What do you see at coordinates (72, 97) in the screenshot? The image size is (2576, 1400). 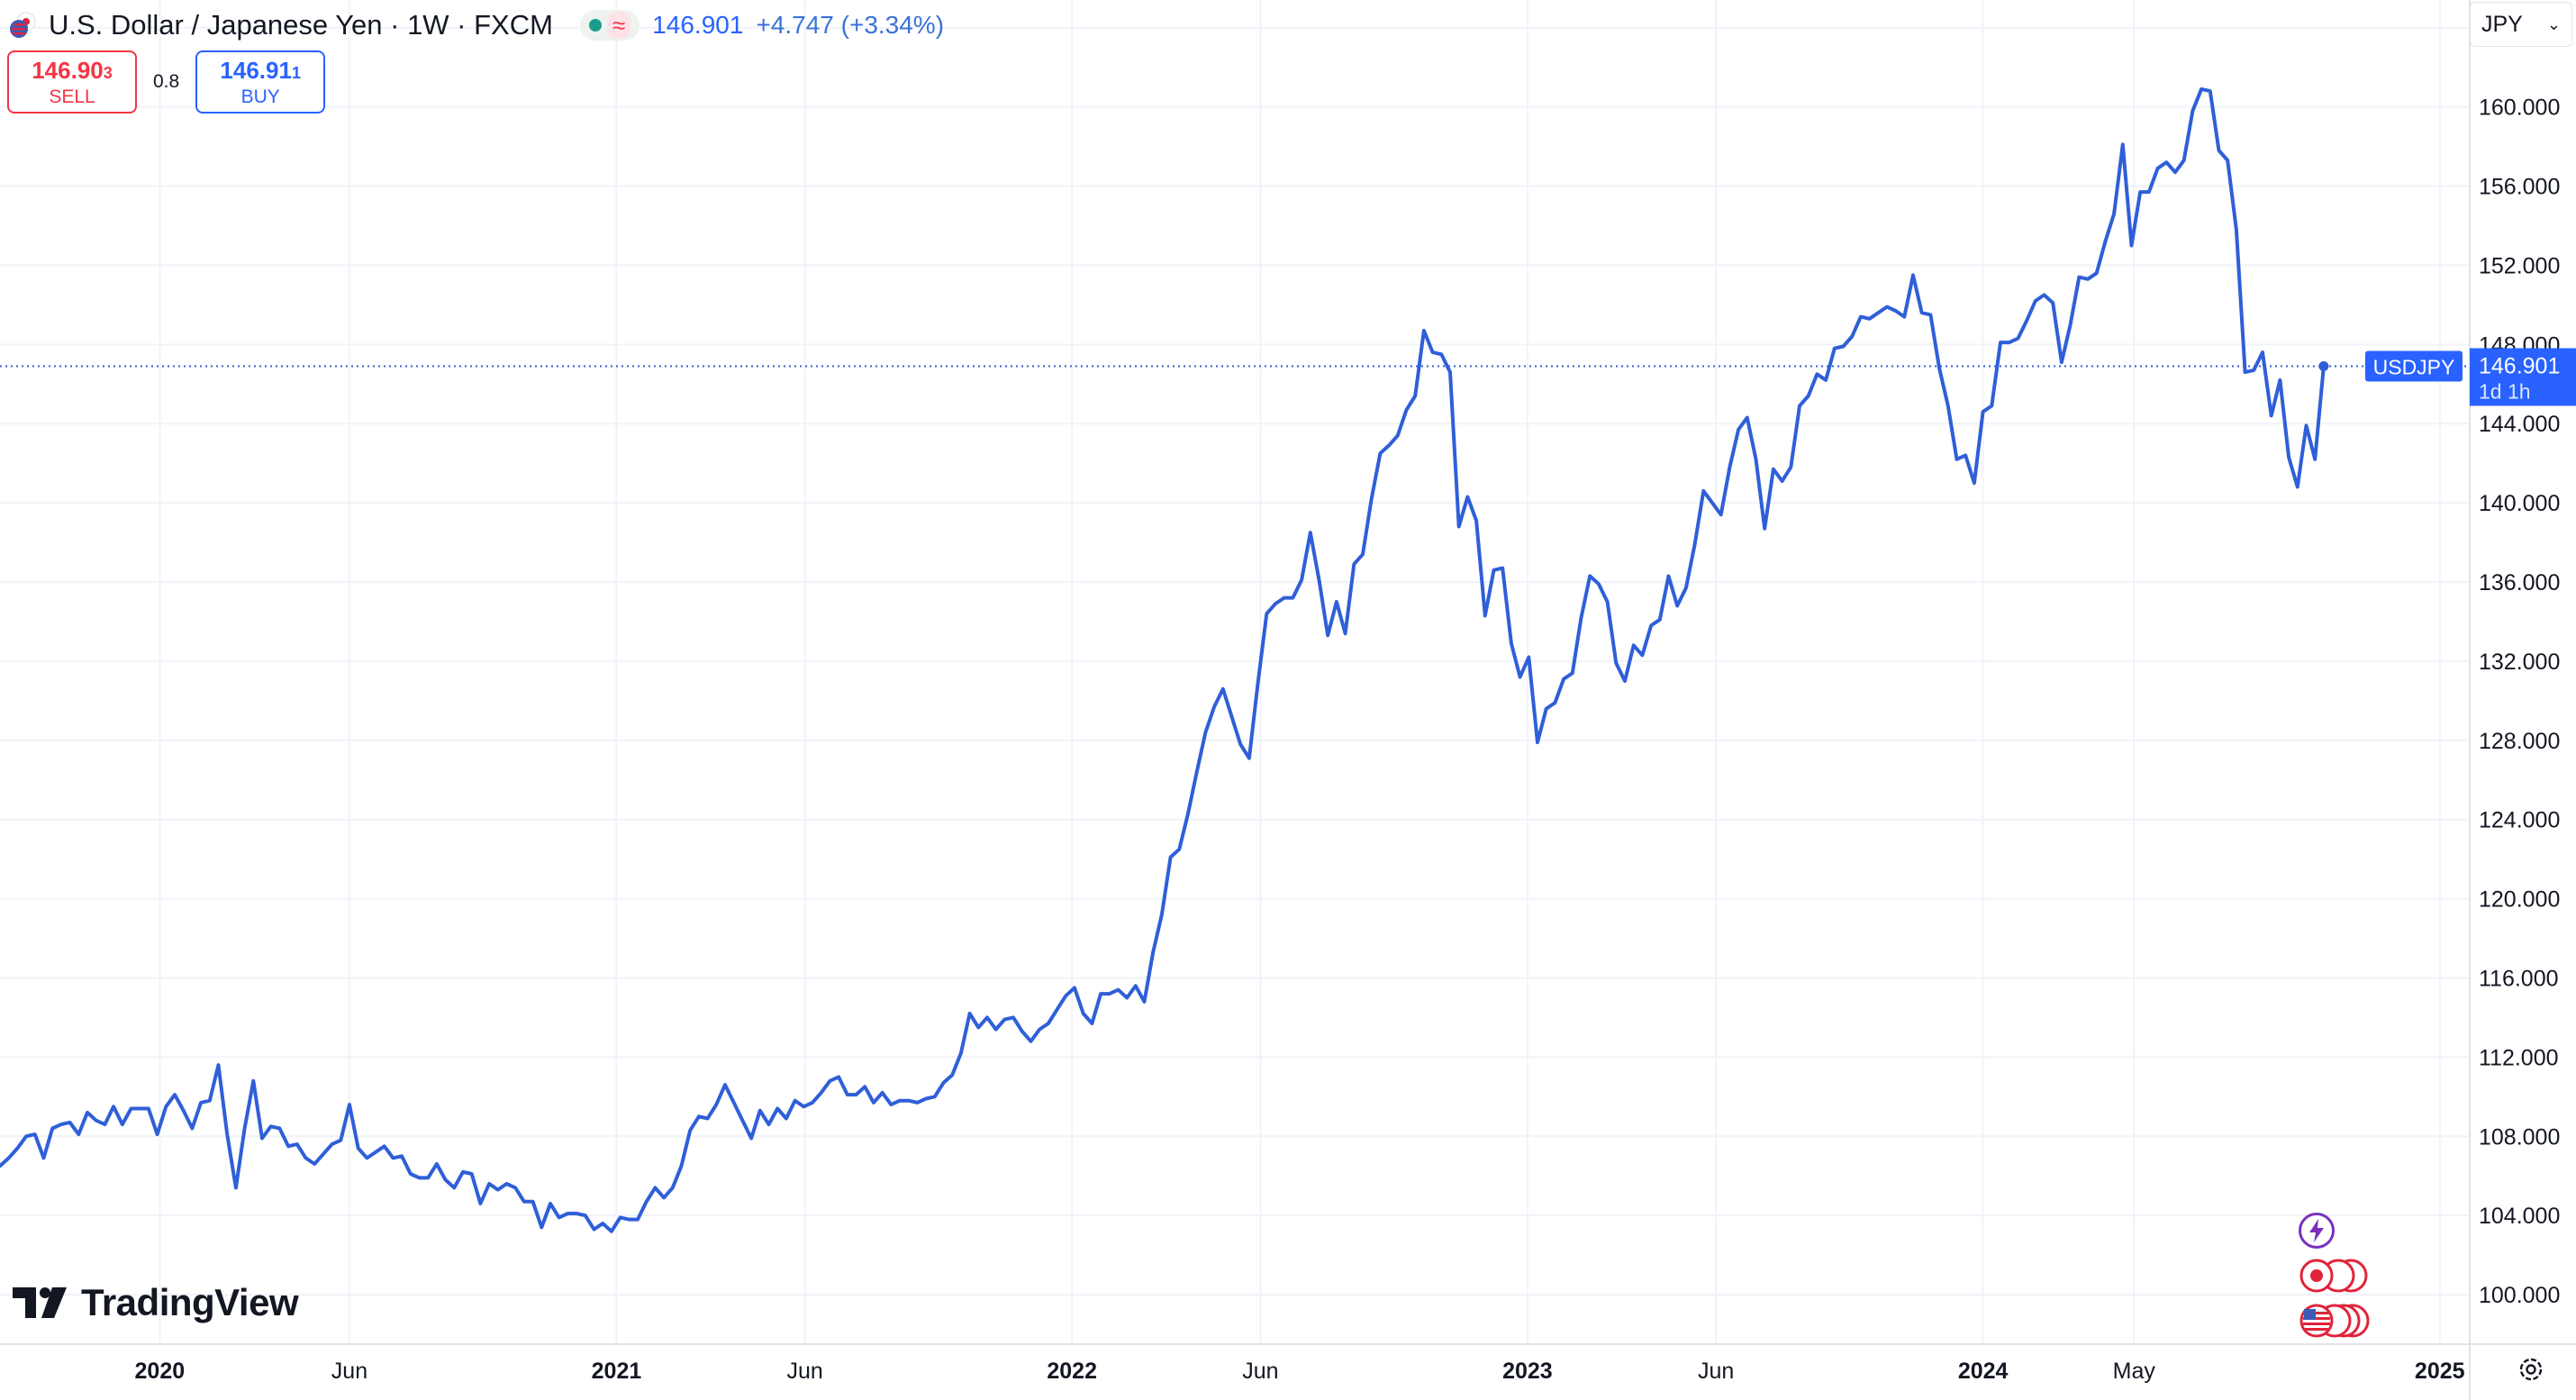 I see `sell-label: SELL` at bounding box center [72, 97].